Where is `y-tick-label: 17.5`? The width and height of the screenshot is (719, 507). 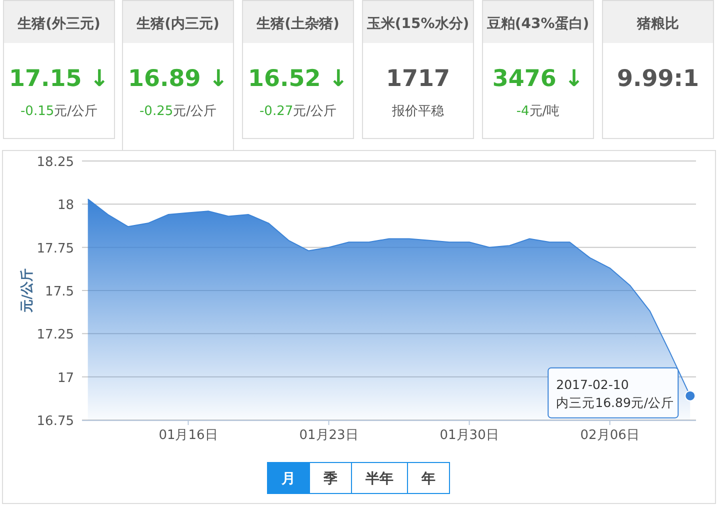 y-tick-label: 17.5 is located at coordinates (59, 292).